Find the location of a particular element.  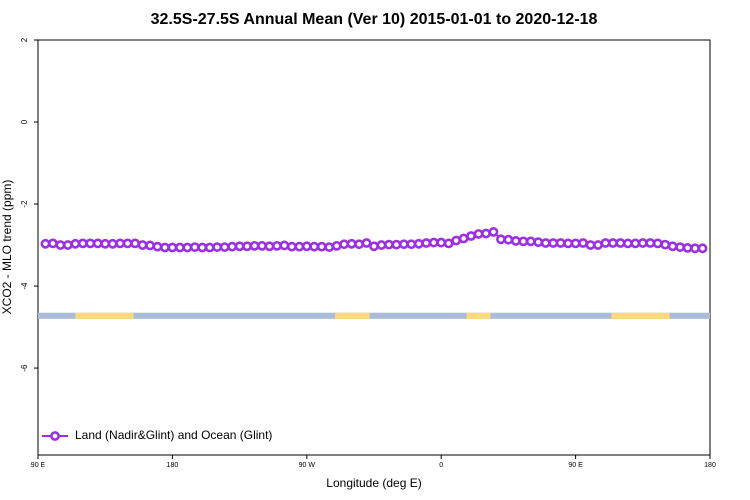

y-tick-label: 0 is located at coordinates (24, 121).